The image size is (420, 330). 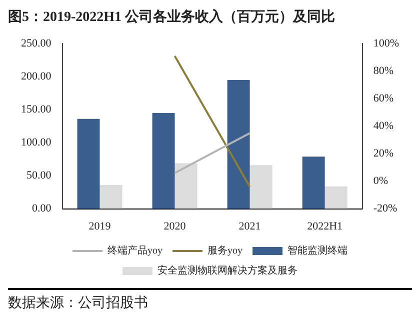 What do you see at coordinates (385, 208) in the screenshot?
I see `y2-tick-label: -20%` at bounding box center [385, 208].